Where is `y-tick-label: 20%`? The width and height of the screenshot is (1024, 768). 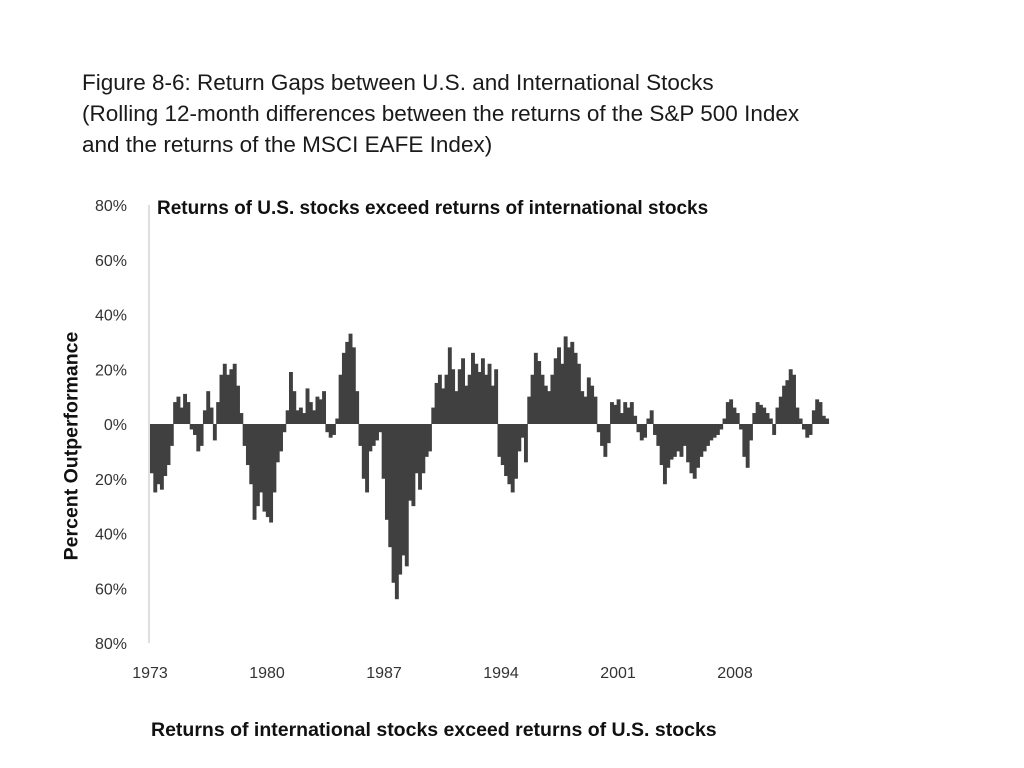
y-tick-label: 20% is located at coordinates (111, 480).